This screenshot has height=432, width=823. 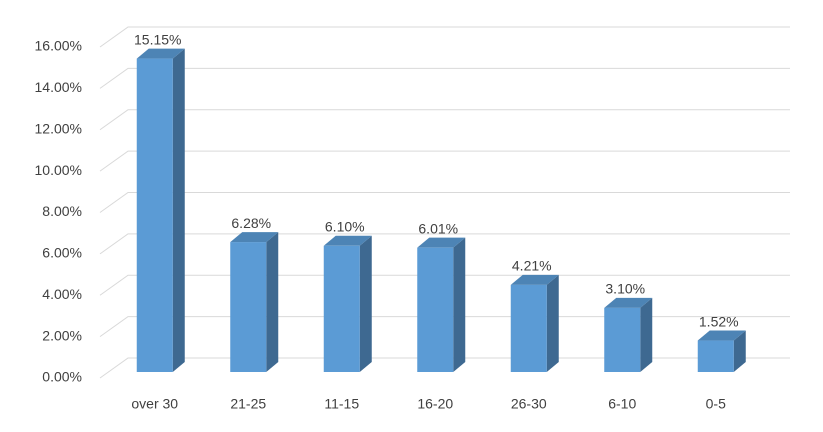 What do you see at coordinates (62, 377) in the screenshot?
I see `y-tick-label: 0.00%` at bounding box center [62, 377].